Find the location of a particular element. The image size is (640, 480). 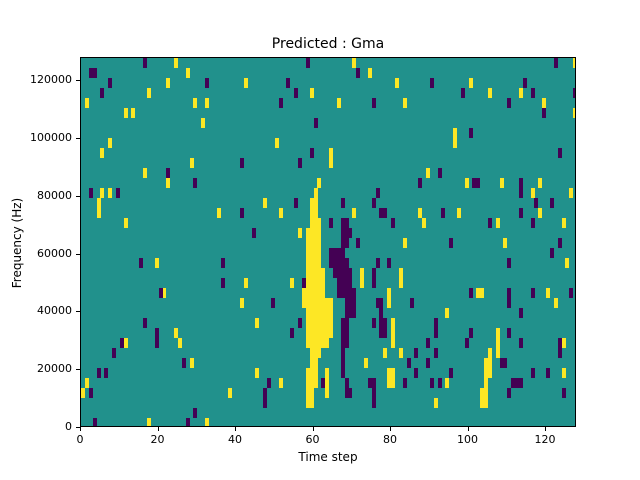

x-tick-label: 40 is located at coordinates (235, 439).